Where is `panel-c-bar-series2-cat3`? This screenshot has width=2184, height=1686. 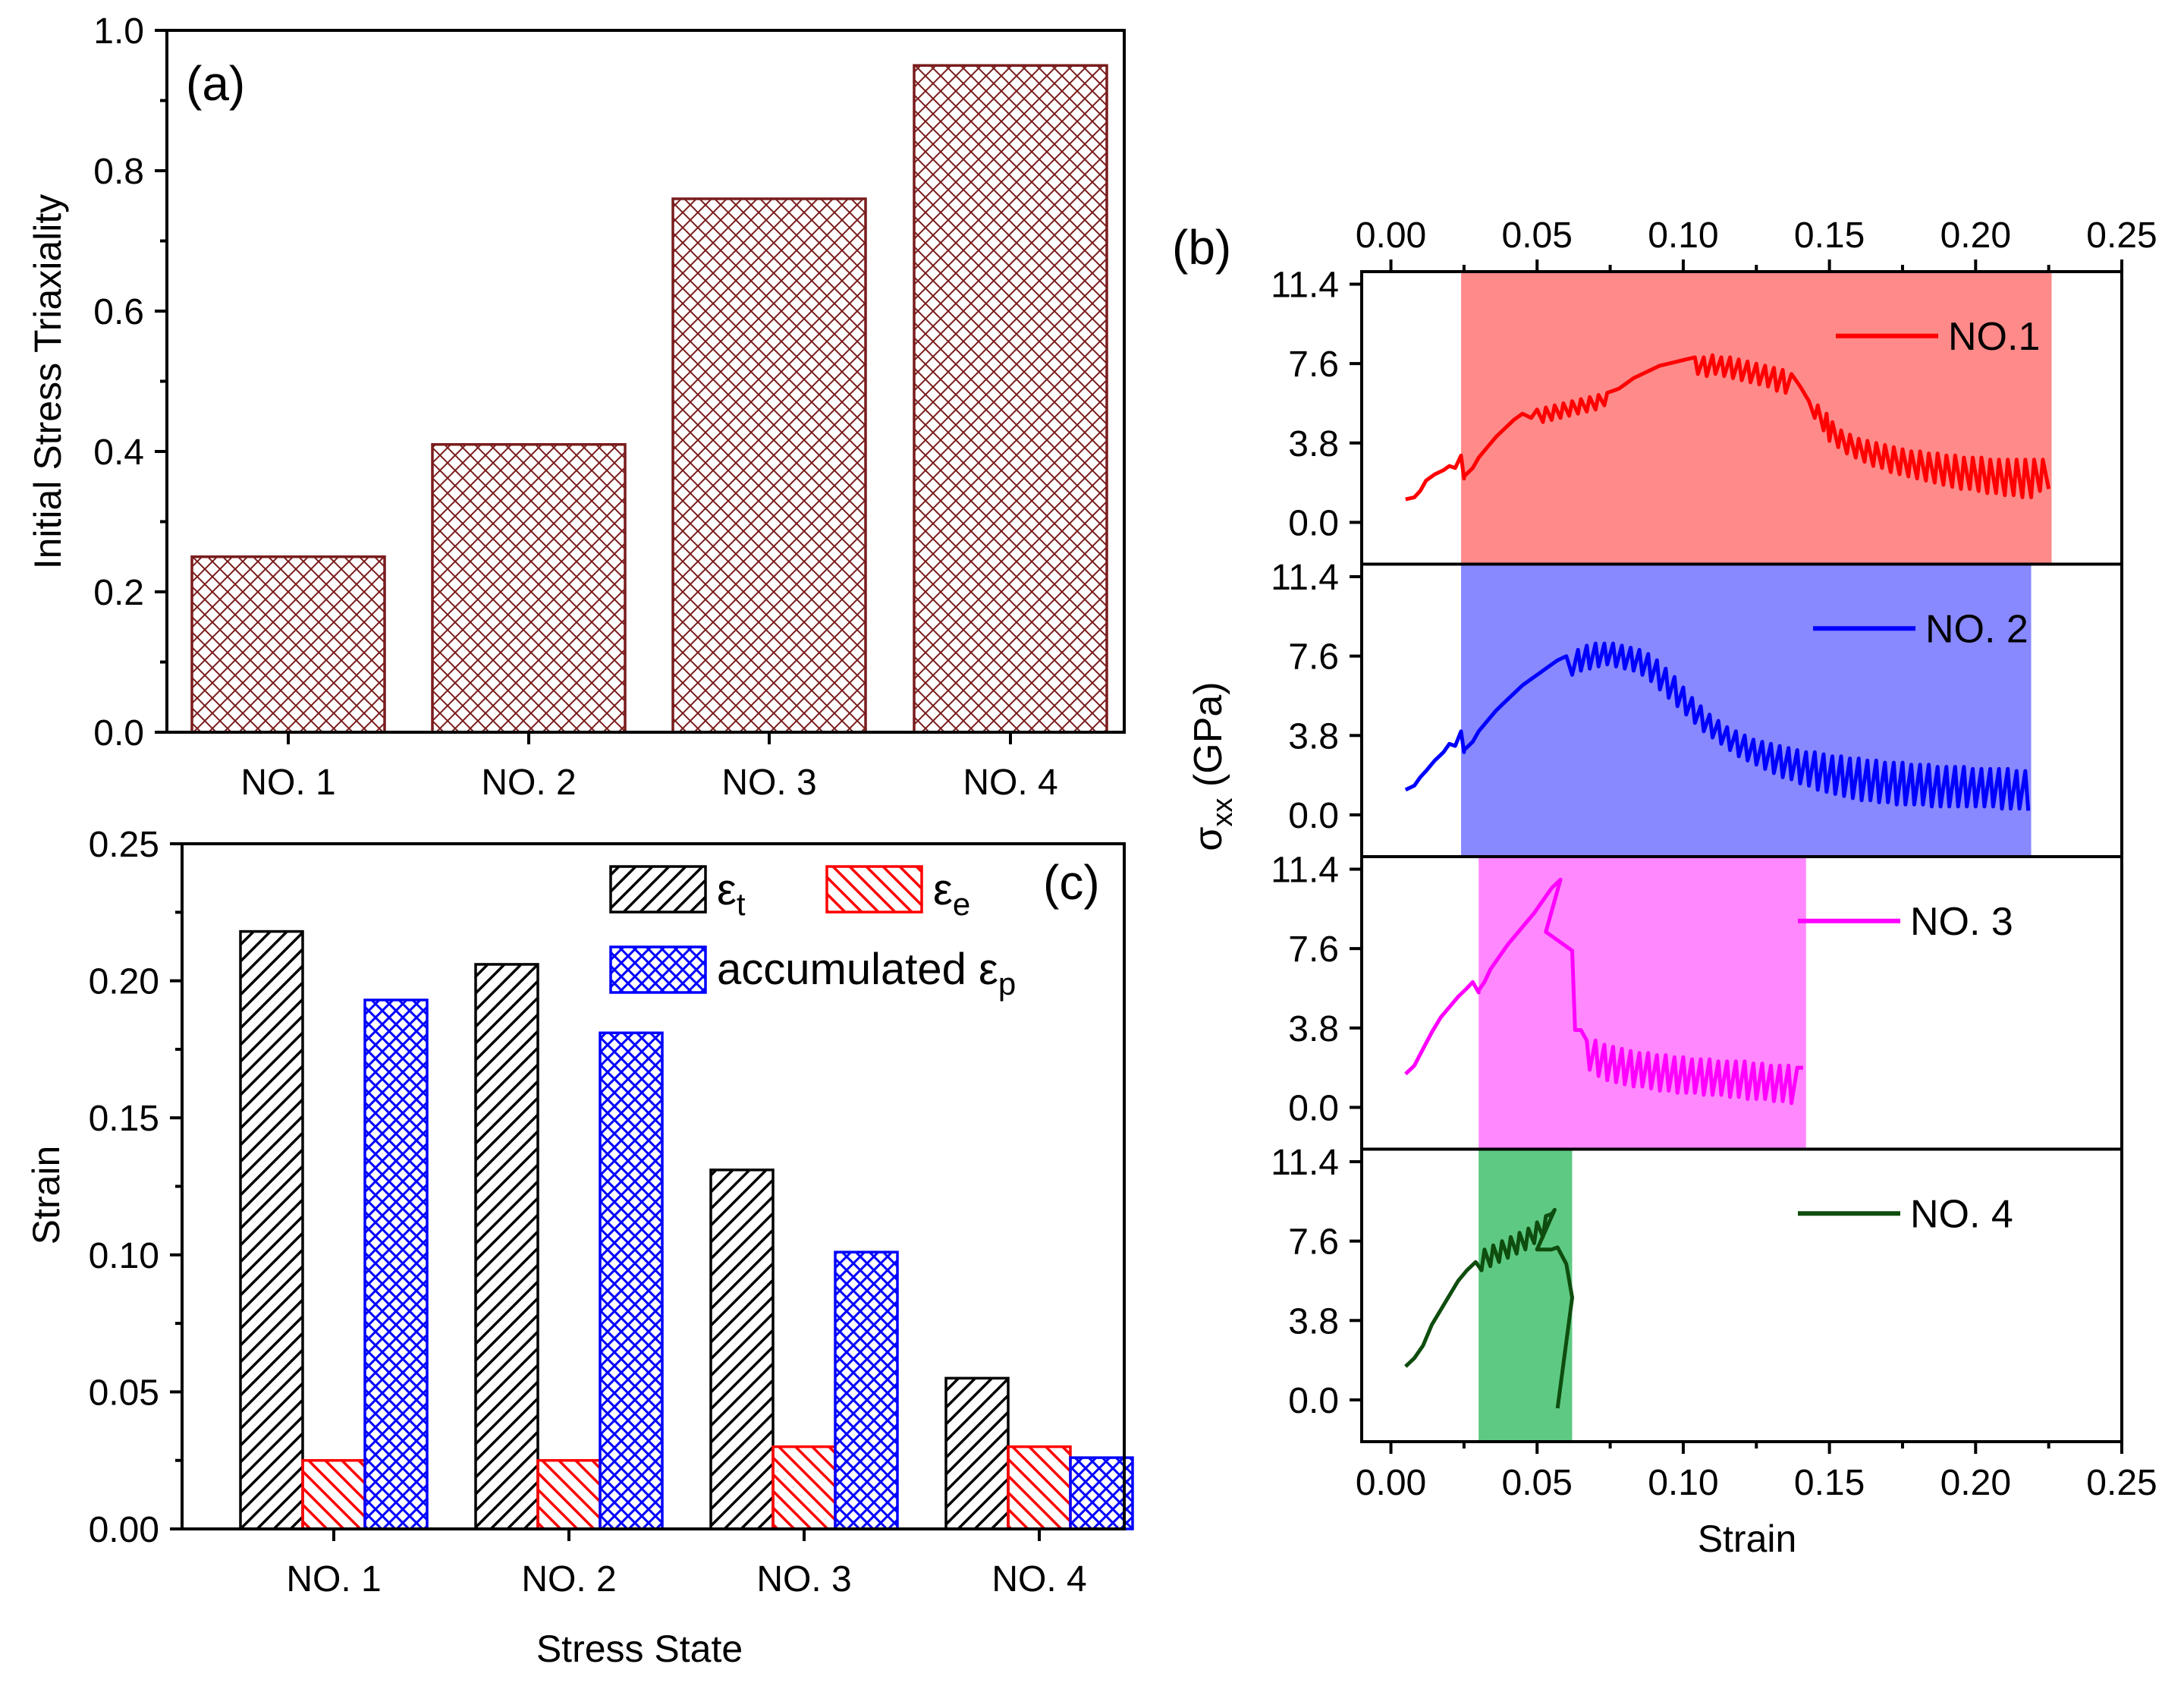
panel-c-bar-series2-cat3 is located at coordinates (804, 1487).